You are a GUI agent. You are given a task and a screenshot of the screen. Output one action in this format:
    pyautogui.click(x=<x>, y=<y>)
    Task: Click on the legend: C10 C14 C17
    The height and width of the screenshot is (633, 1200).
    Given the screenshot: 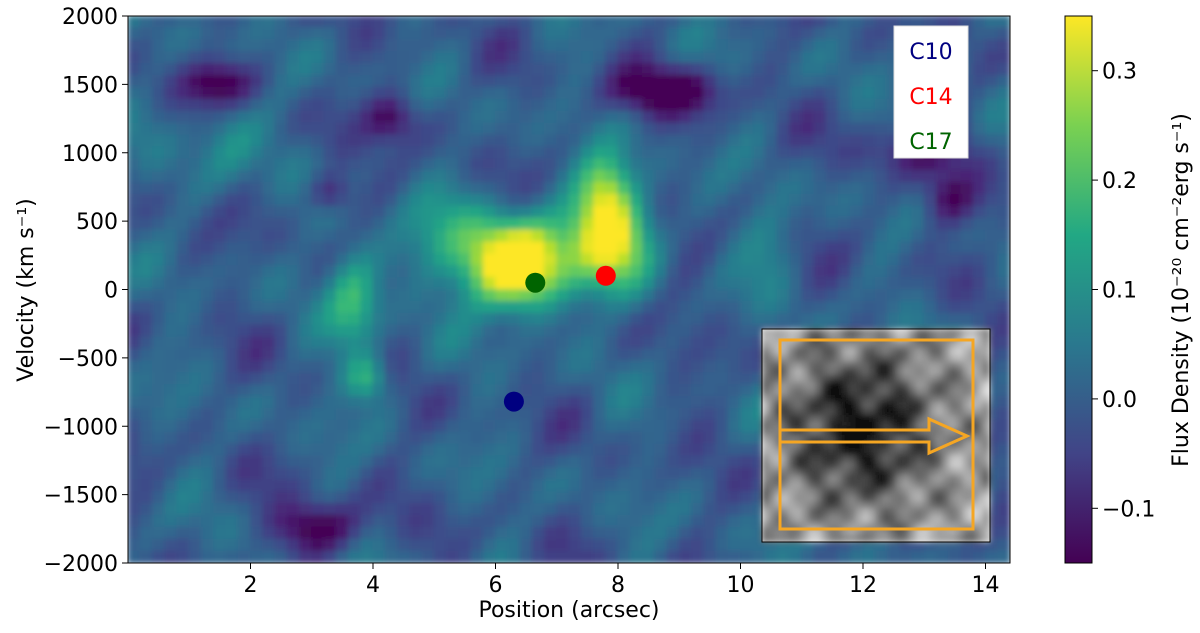 What is the action you would take?
    pyautogui.click(x=931, y=92)
    